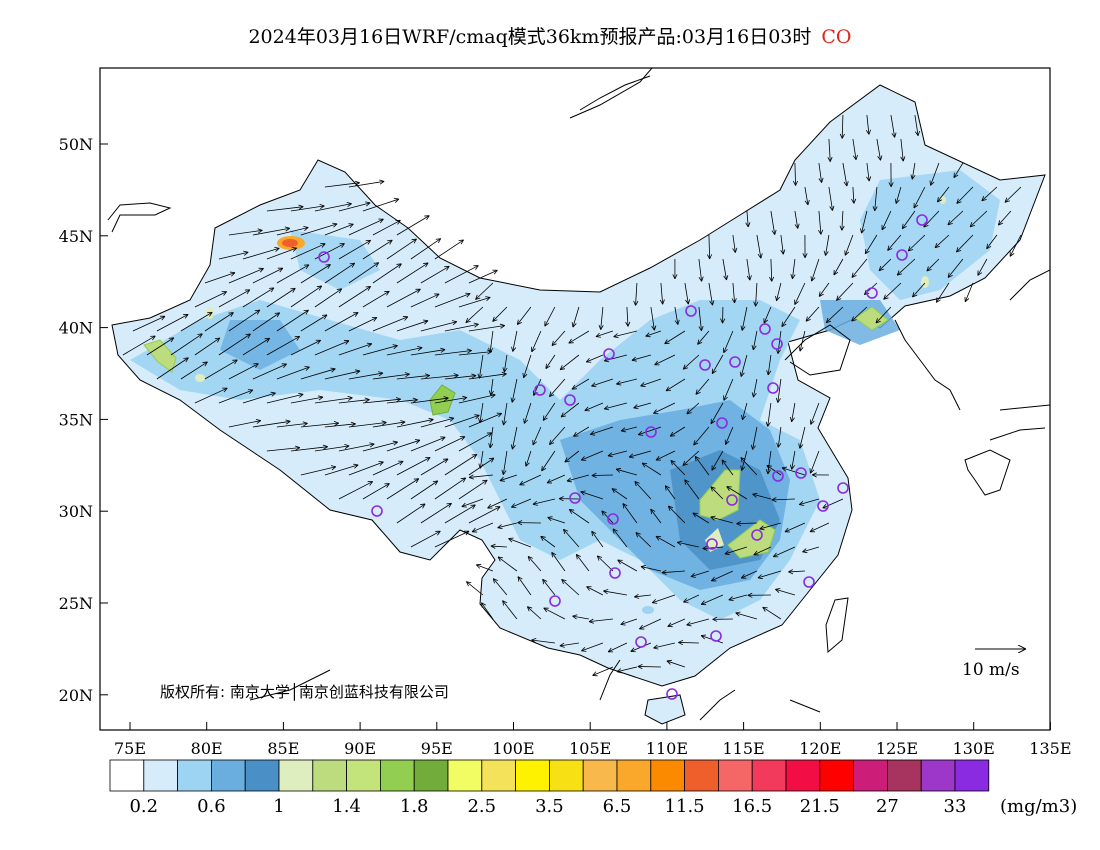 The image size is (1100, 850). What do you see at coordinates (304, 692) in the screenshot?
I see `copyright-text: 版权所有: 南京大学│南京创蓝科技有限公司` at bounding box center [304, 692].